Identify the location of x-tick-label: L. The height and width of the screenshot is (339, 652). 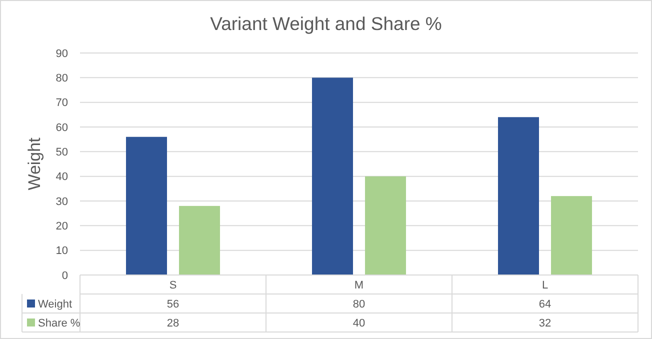
(545, 285).